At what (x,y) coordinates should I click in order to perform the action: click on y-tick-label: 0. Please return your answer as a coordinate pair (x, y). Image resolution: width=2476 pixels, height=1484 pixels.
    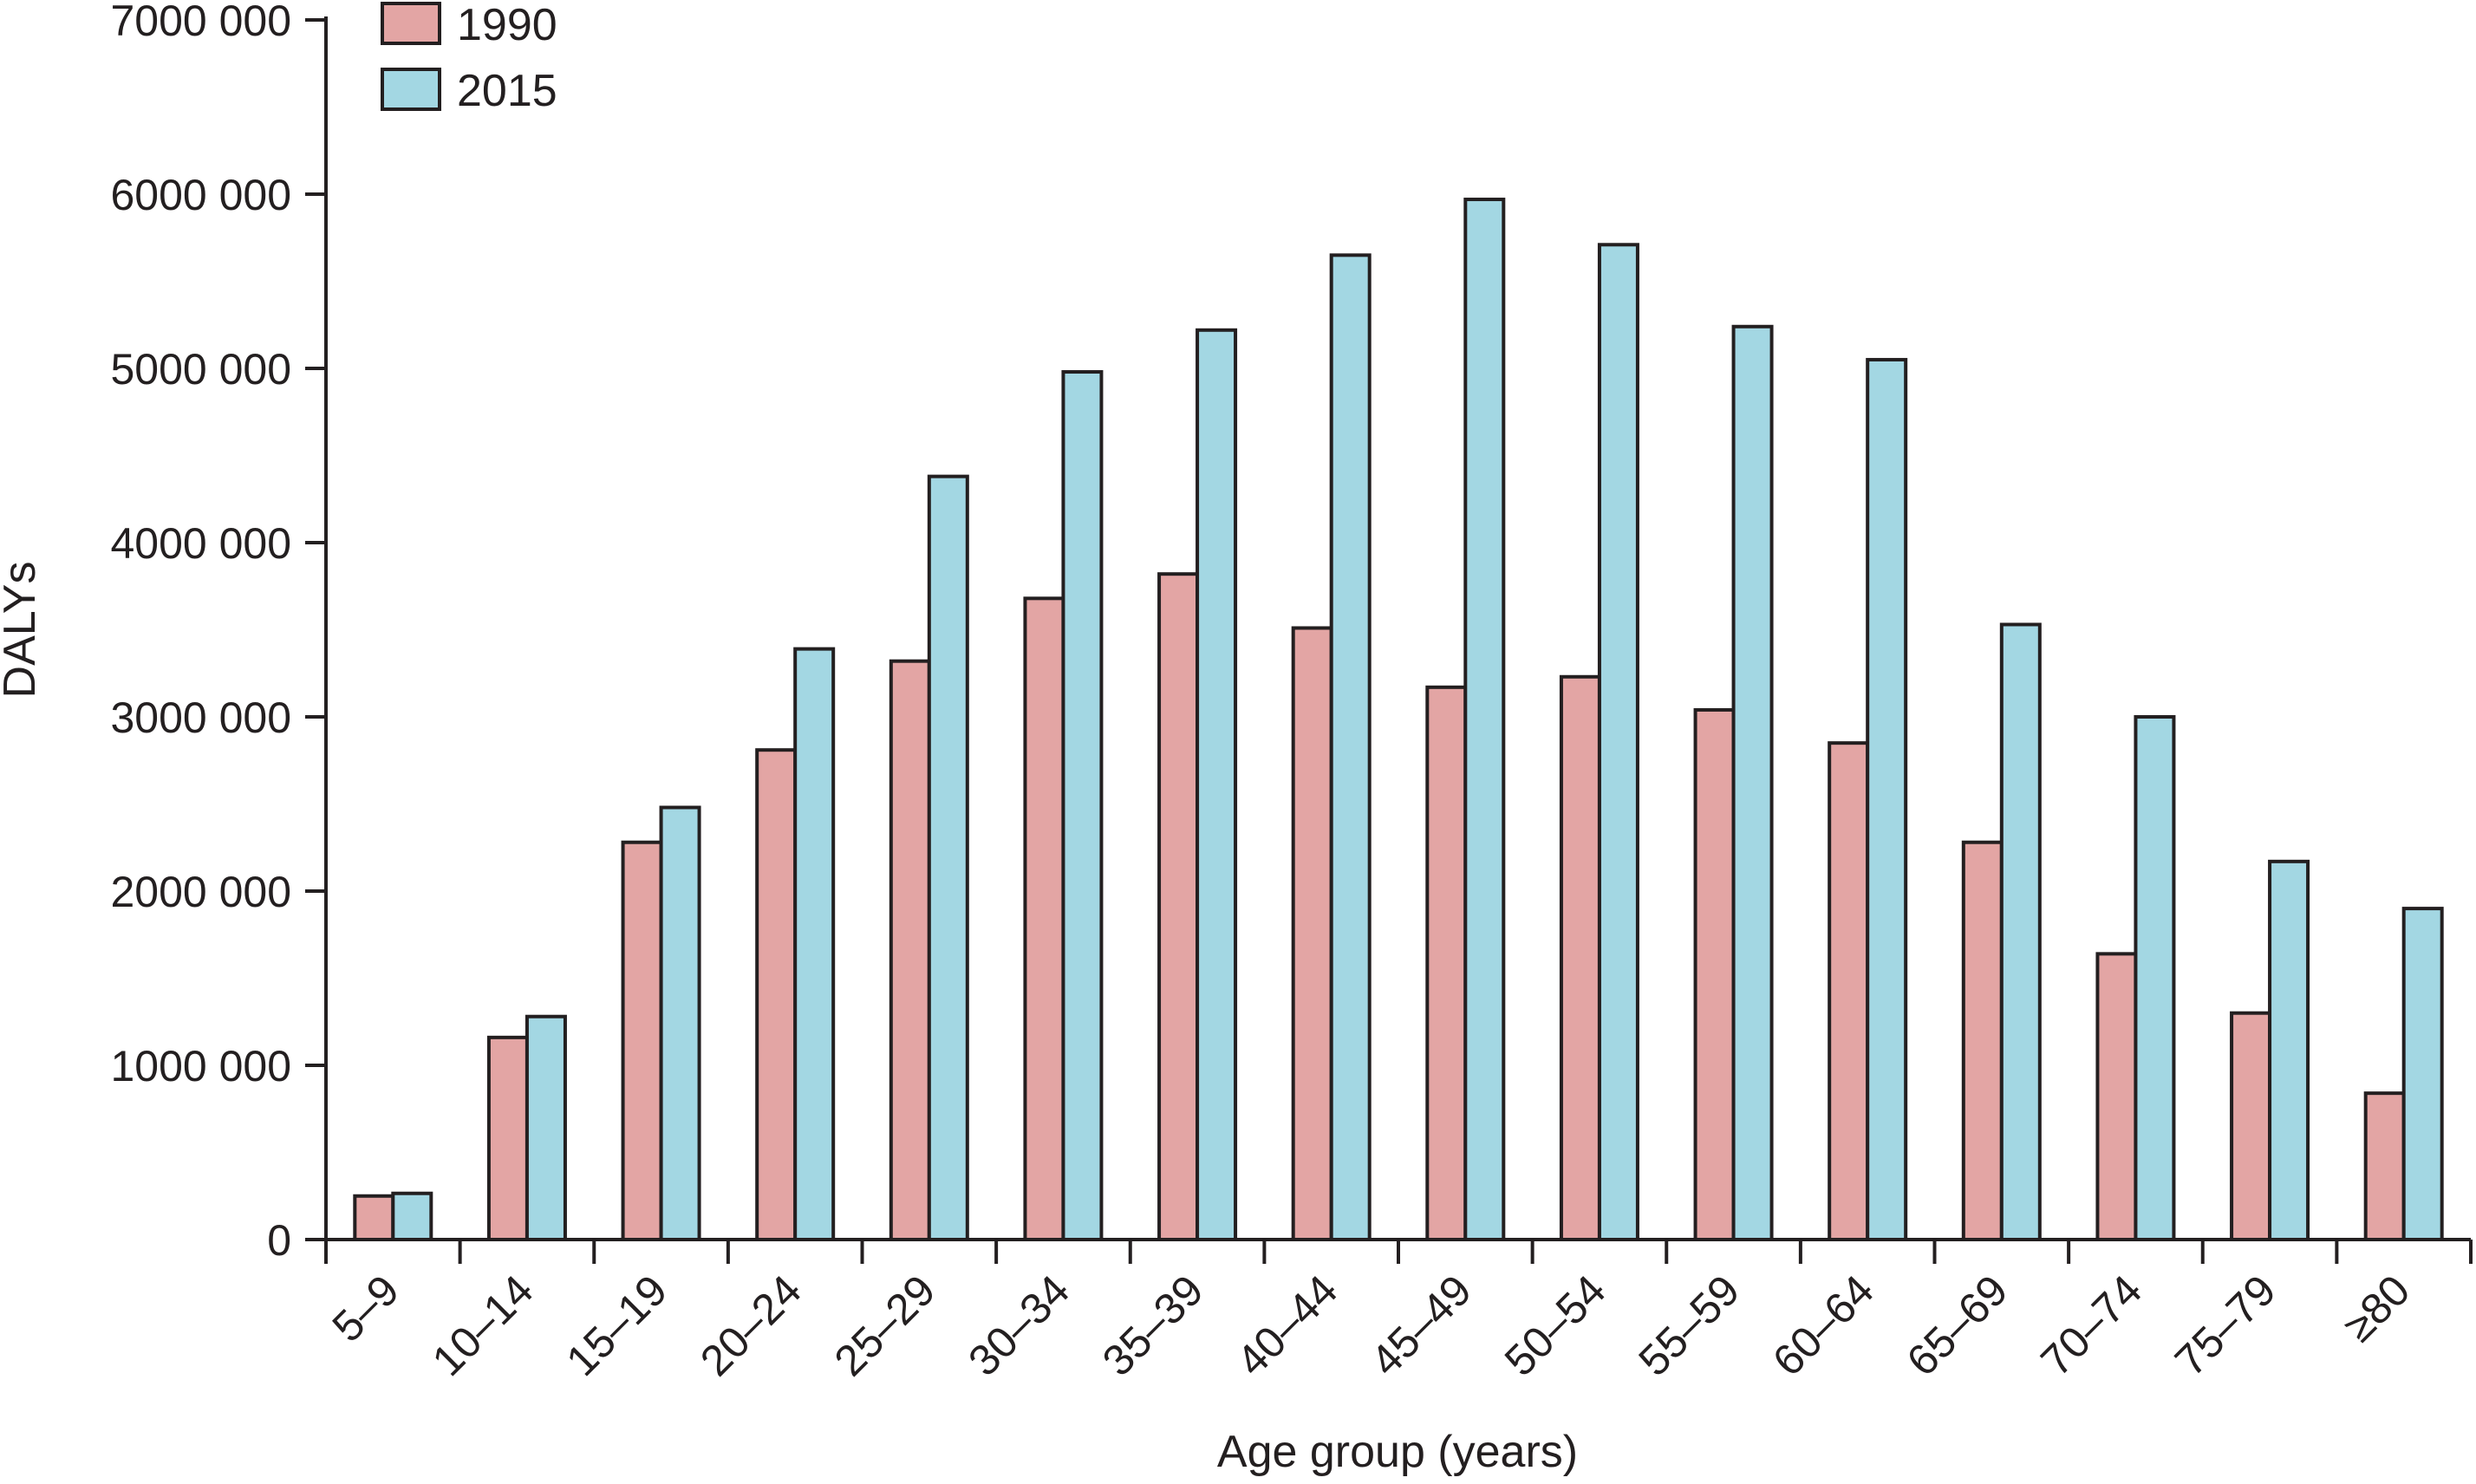
    Looking at the image, I should click on (279, 1240).